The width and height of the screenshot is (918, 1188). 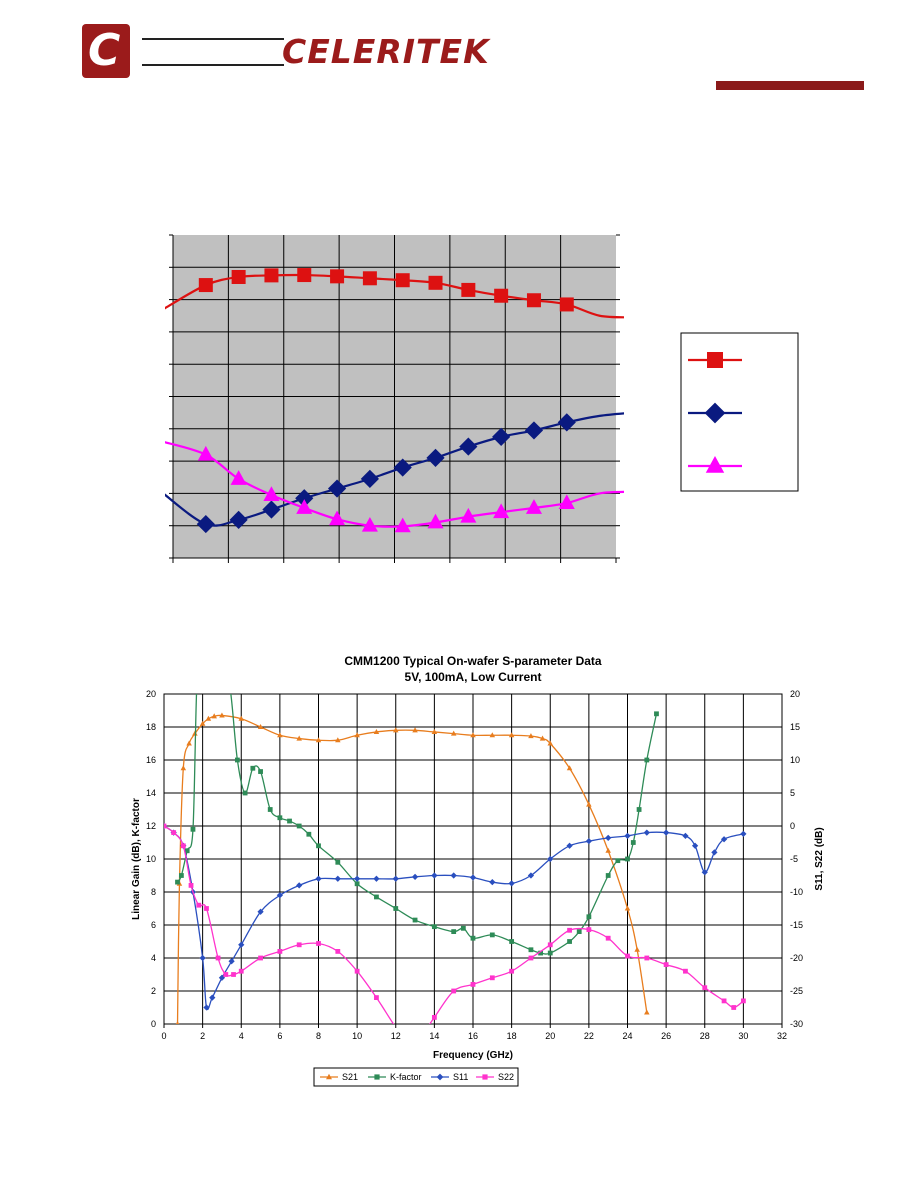 I want to click on logo-letter: C, so click(x=104, y=50).